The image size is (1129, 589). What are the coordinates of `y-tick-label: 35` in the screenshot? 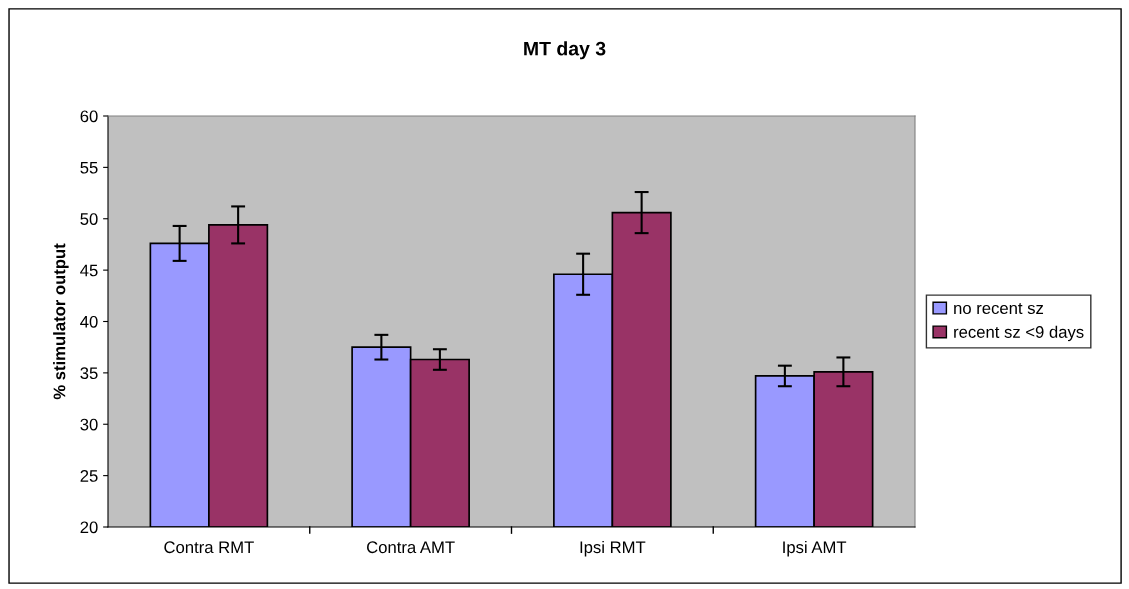 It's located at (89, 373).